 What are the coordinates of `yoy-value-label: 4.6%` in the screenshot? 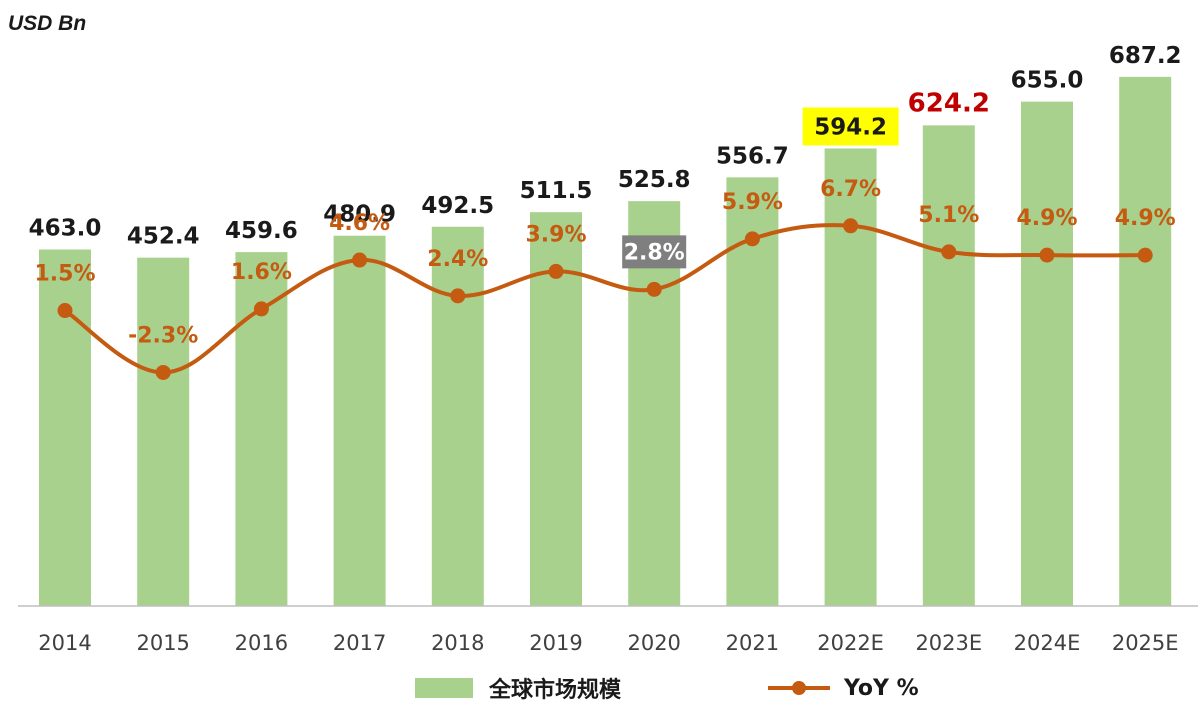 It's located at (359, 223).